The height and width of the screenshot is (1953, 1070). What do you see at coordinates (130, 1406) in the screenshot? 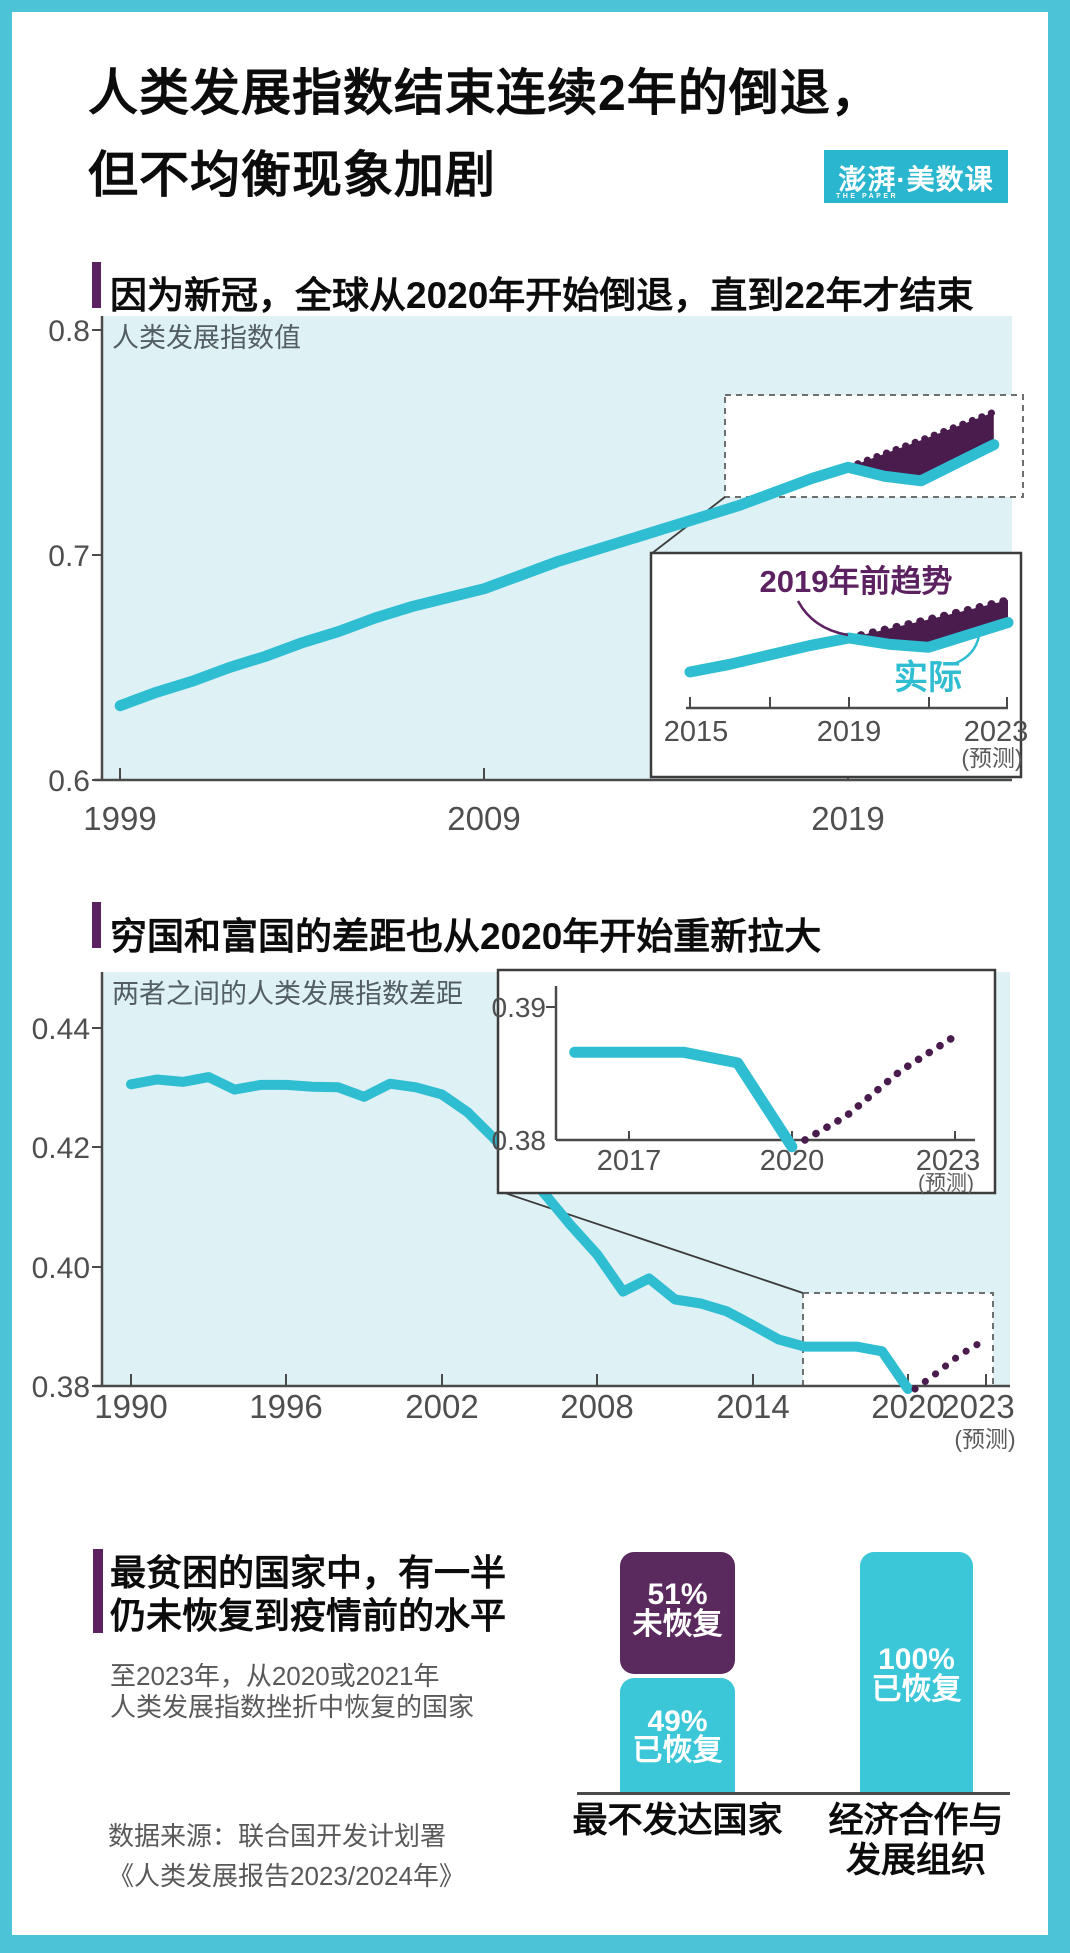
I see `chart2-xtick-label: 1990` at bounding box center [130, 1406].